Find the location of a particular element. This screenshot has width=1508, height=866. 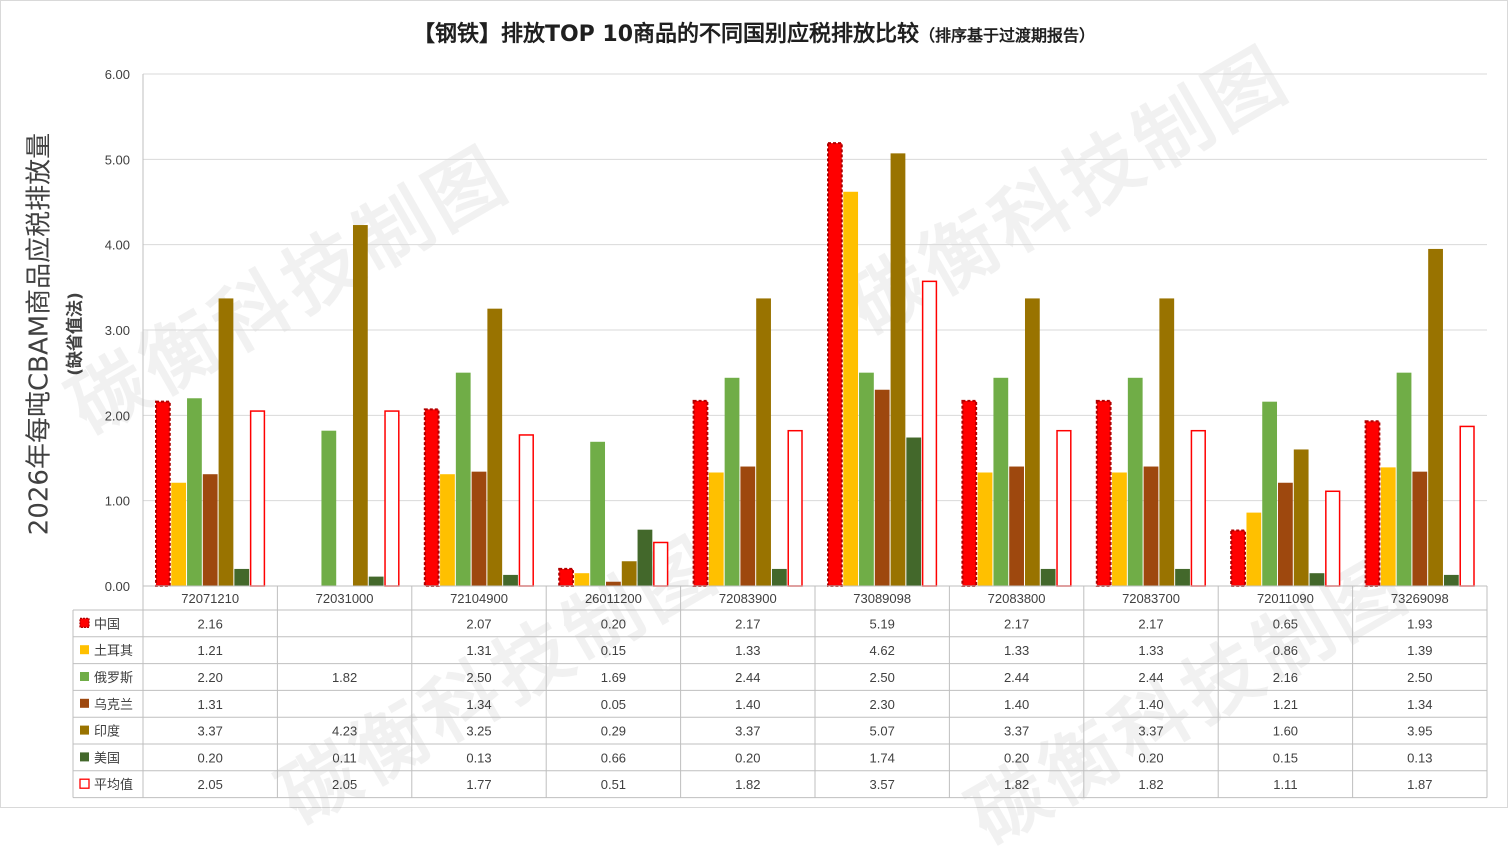

legend-label: 中国 is located at coordinates (107, 624).